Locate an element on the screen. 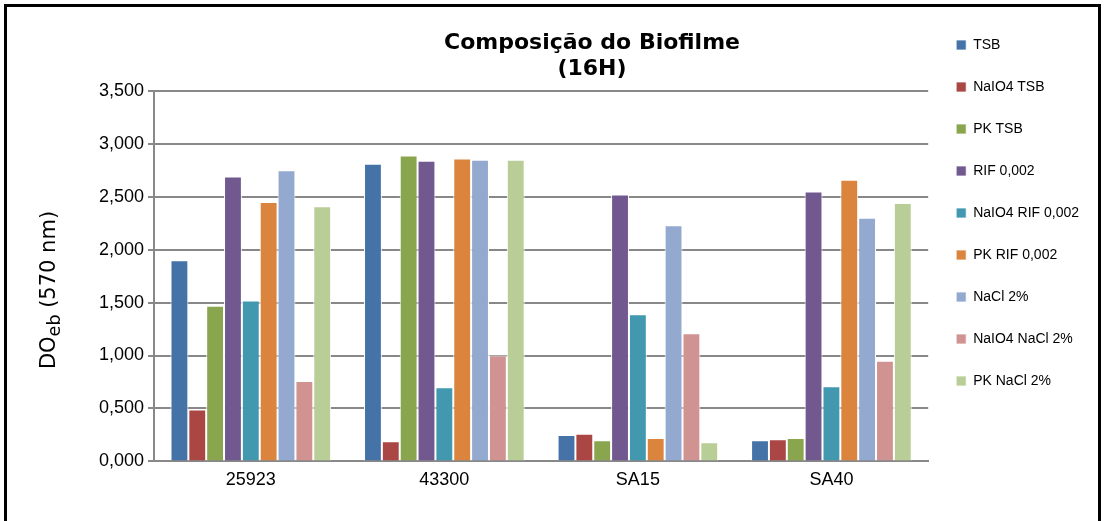 The width and height of the screenshot is (1109, 521). legend-label: PK TSB is located at coordinates (998, 127).